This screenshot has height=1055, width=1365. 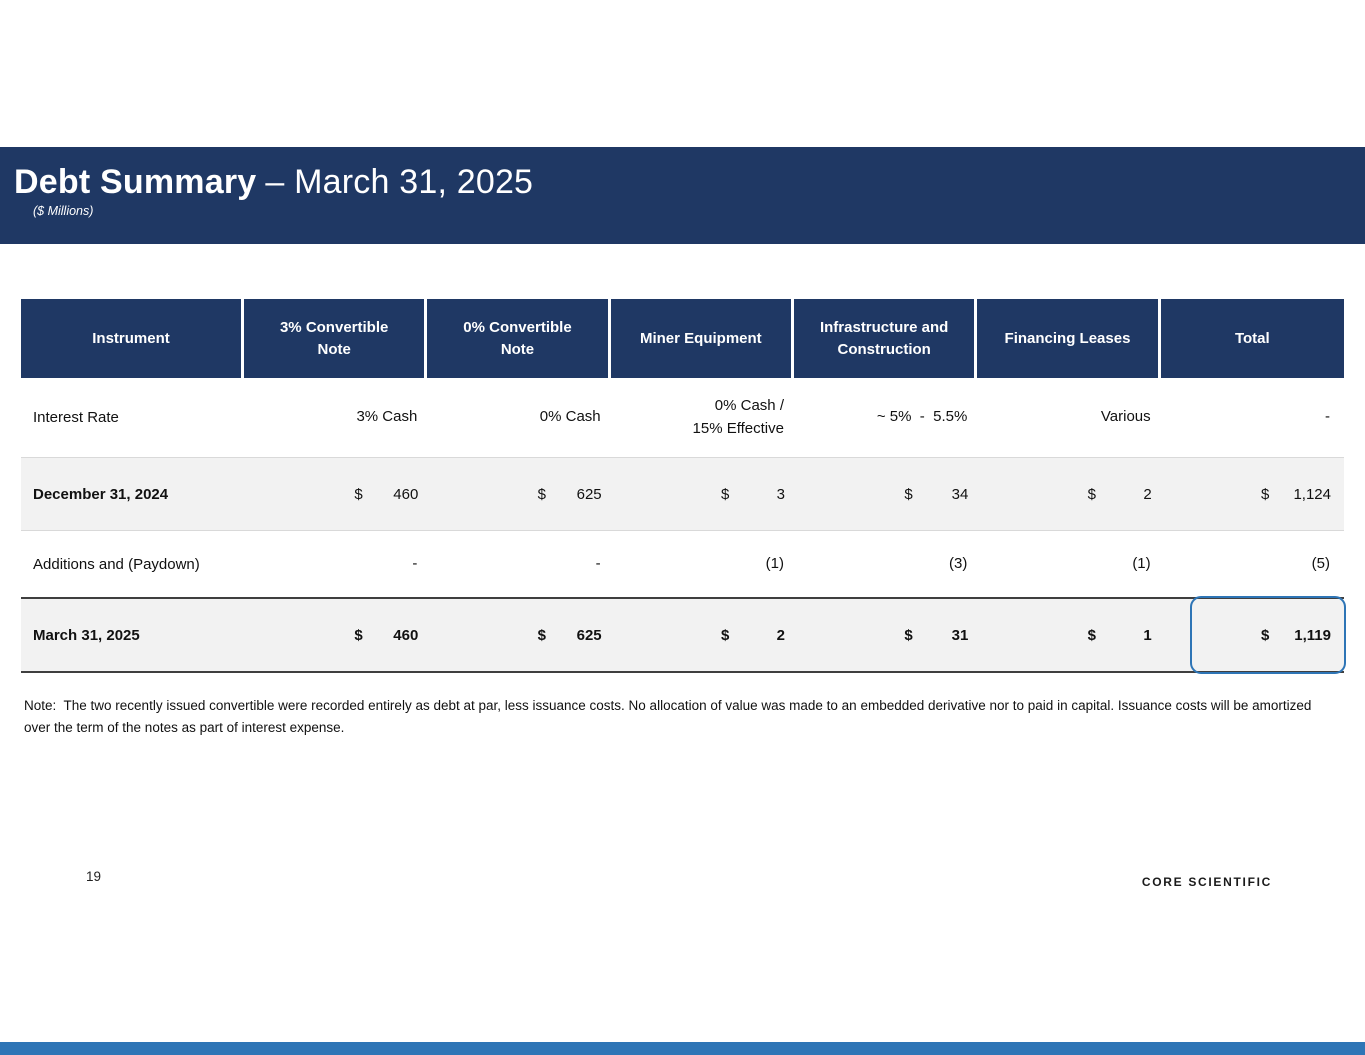 I want to click on bottom-accent-bar, so click(x=682, y=1048).